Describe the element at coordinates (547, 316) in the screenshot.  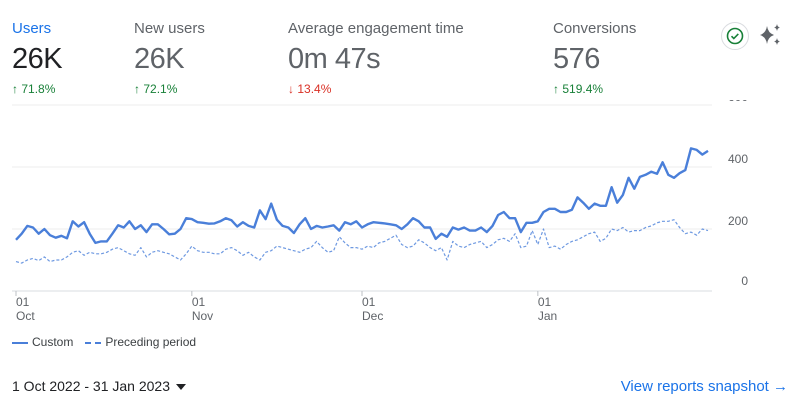
I see `x-tick-month: Jan` at that location.